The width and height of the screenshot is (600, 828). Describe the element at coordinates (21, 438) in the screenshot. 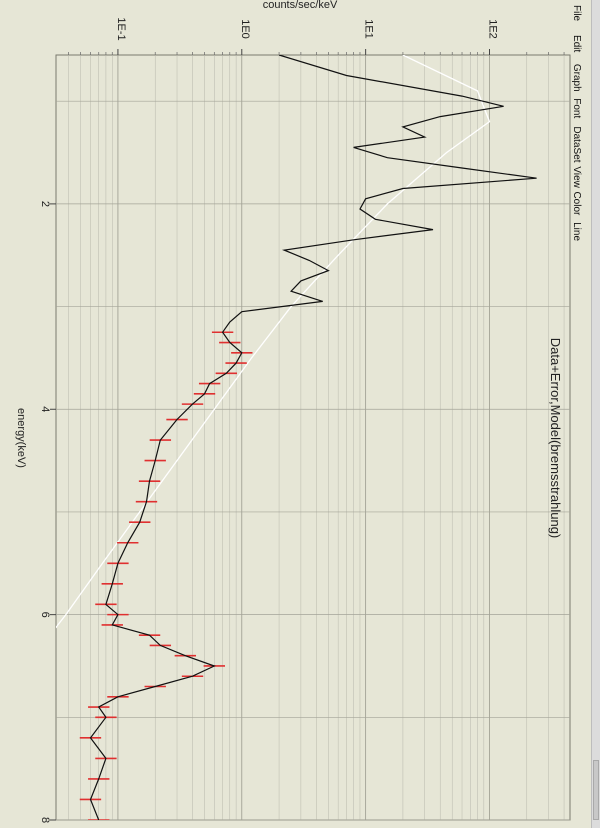

I see `x-axis-label: energy(keV)` at that location.